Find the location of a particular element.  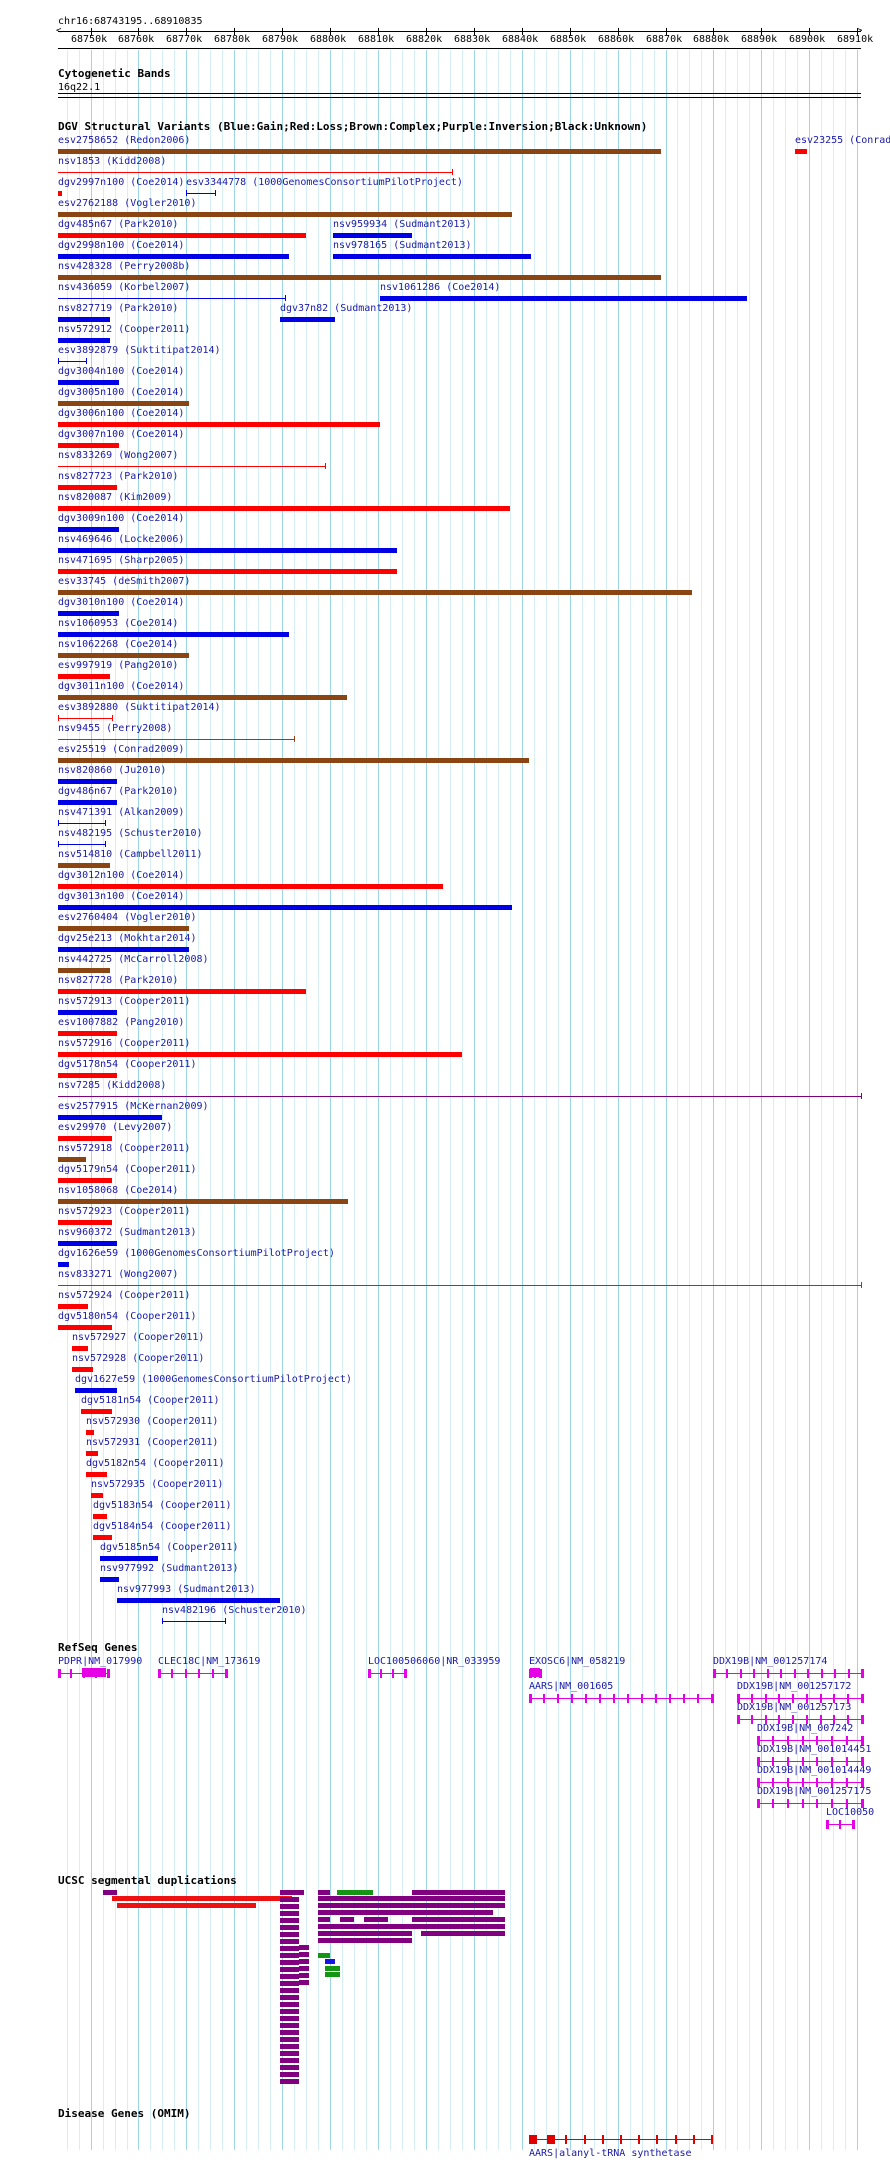

dgv-variant-label: nsv7285 (Kidd2008) is located at coordinates (112, 1085).